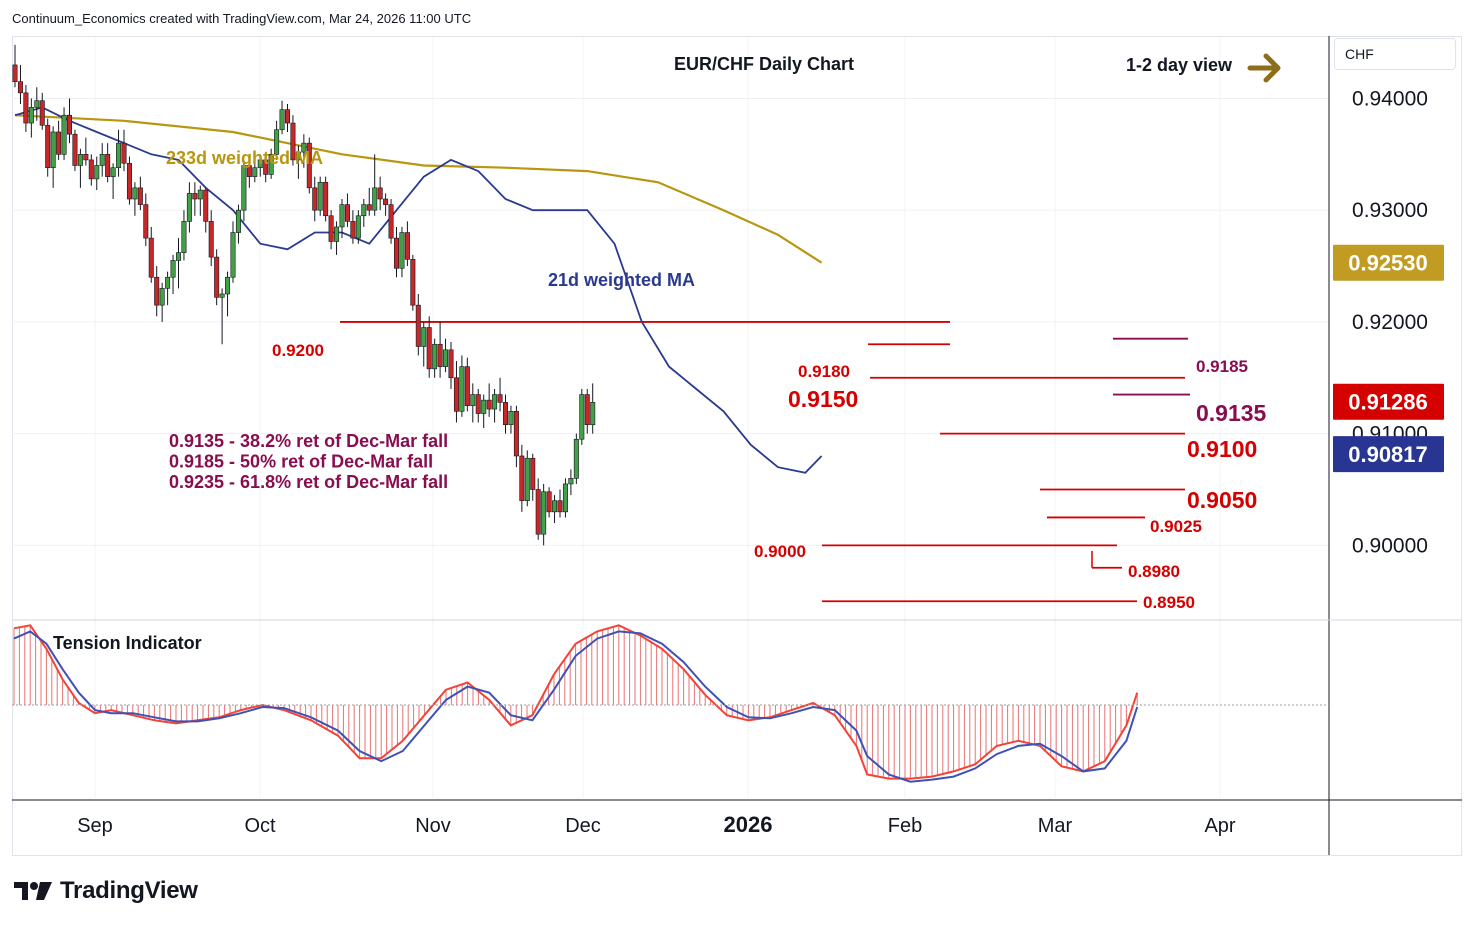  I want to click on retracement-annotation: 0.9185 - 50% ret of Dec-Mar fall, so click(301, 462).